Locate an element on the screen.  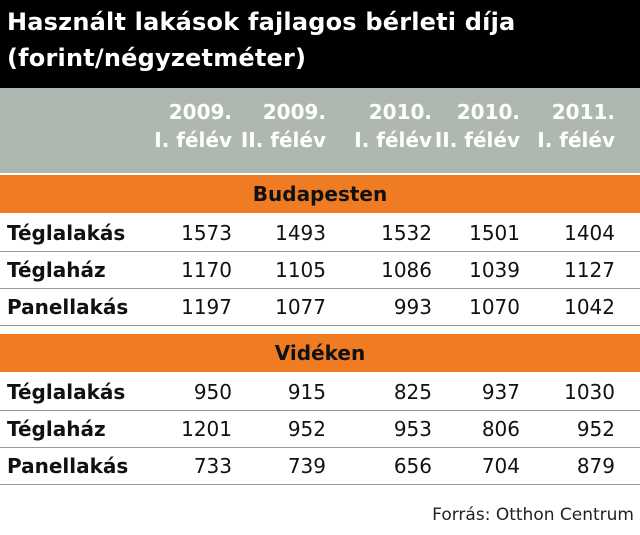
table-cell: 1039 is located at coordinates (494, 270).